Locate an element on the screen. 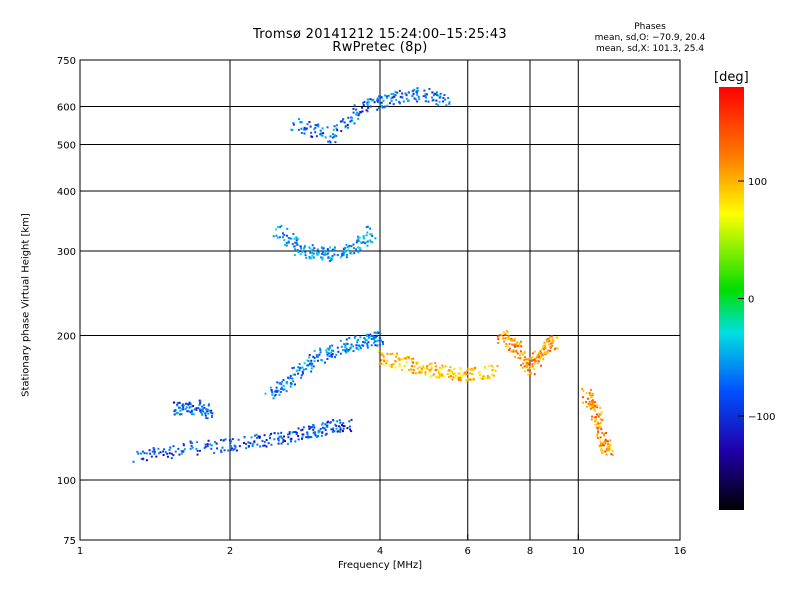 This screenshot has width=800, height=600. y-tick-label: 200 is located at coordinates (66, 337).